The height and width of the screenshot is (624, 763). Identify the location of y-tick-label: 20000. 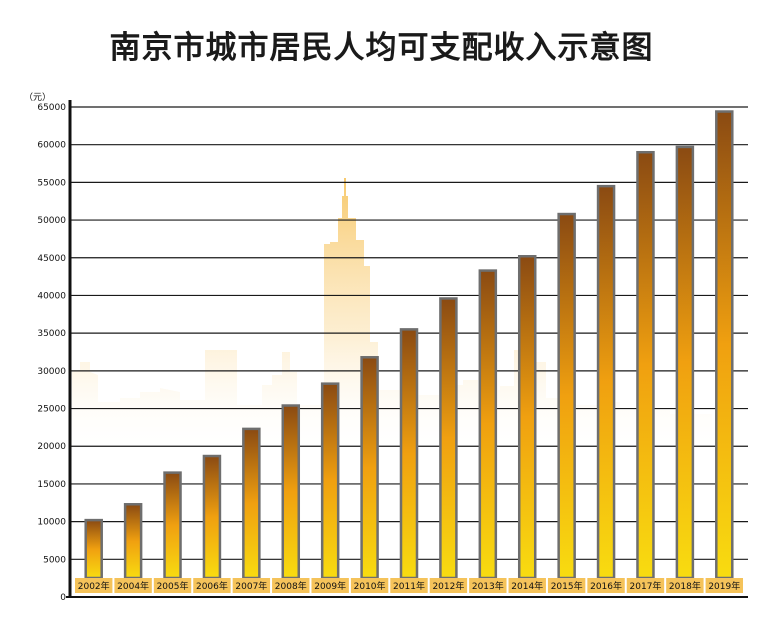
(51, 447).